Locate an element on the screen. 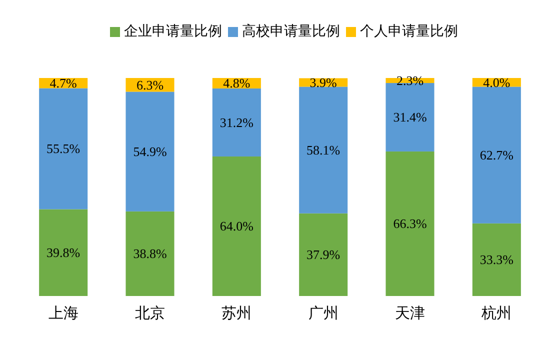 This screenshot has height=343, width=554. x-tick-label: 北京 is located at coordinates (150, 313).